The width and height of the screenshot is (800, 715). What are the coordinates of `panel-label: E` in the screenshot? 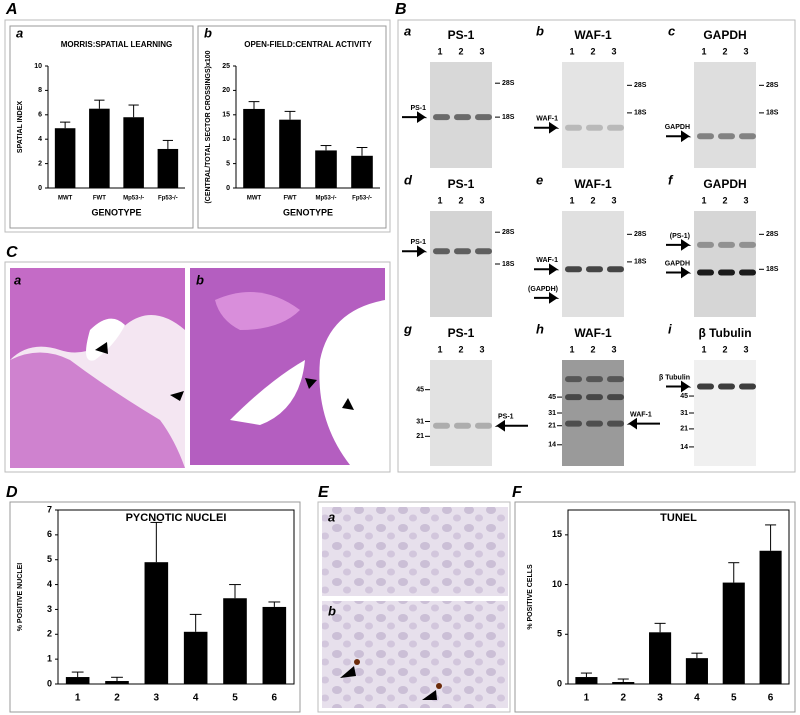 It's located at (324, 492).